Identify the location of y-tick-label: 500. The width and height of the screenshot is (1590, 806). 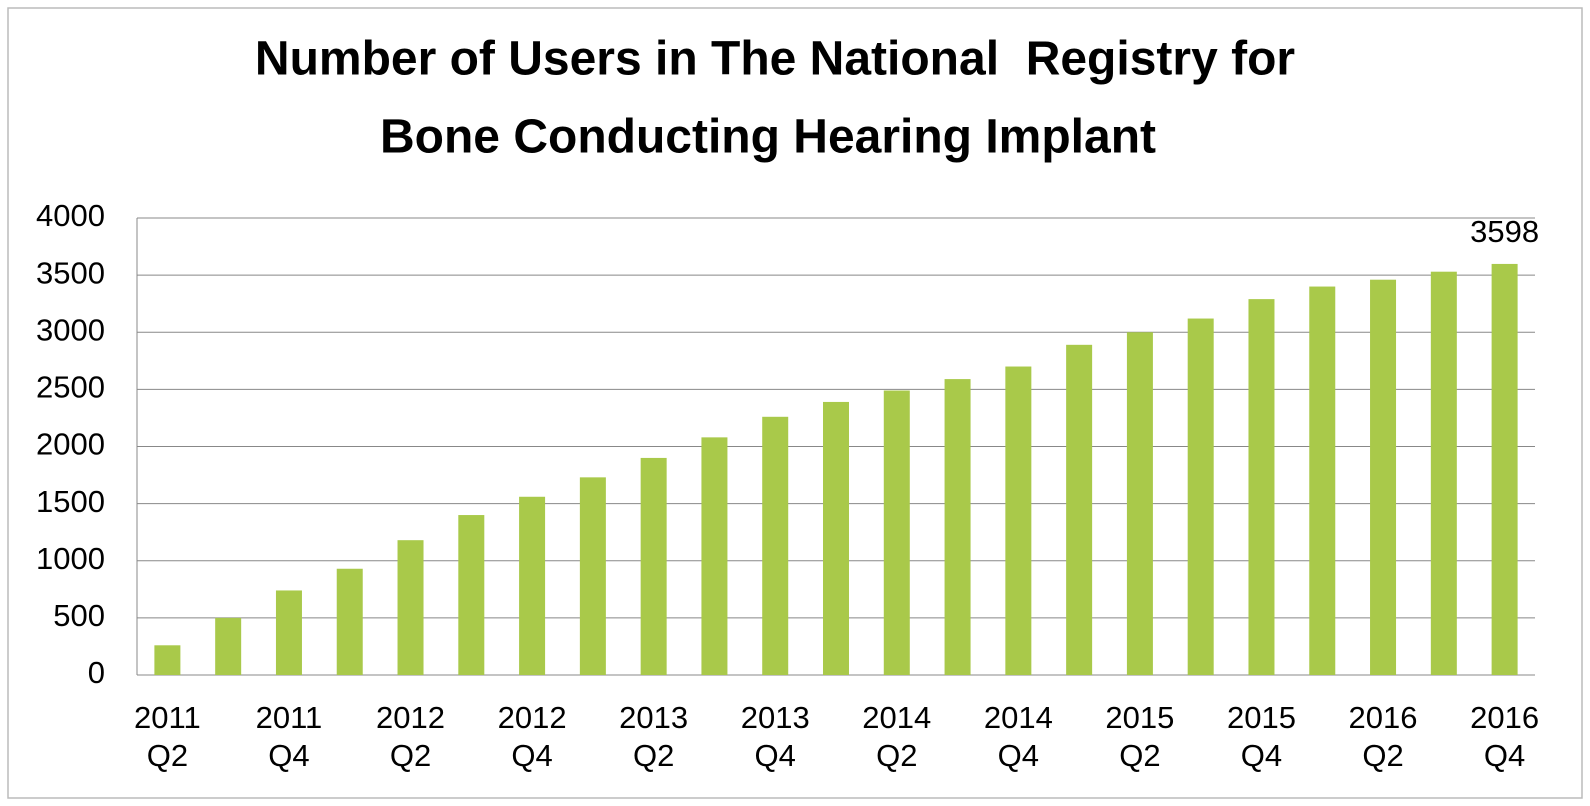
(79, 615).